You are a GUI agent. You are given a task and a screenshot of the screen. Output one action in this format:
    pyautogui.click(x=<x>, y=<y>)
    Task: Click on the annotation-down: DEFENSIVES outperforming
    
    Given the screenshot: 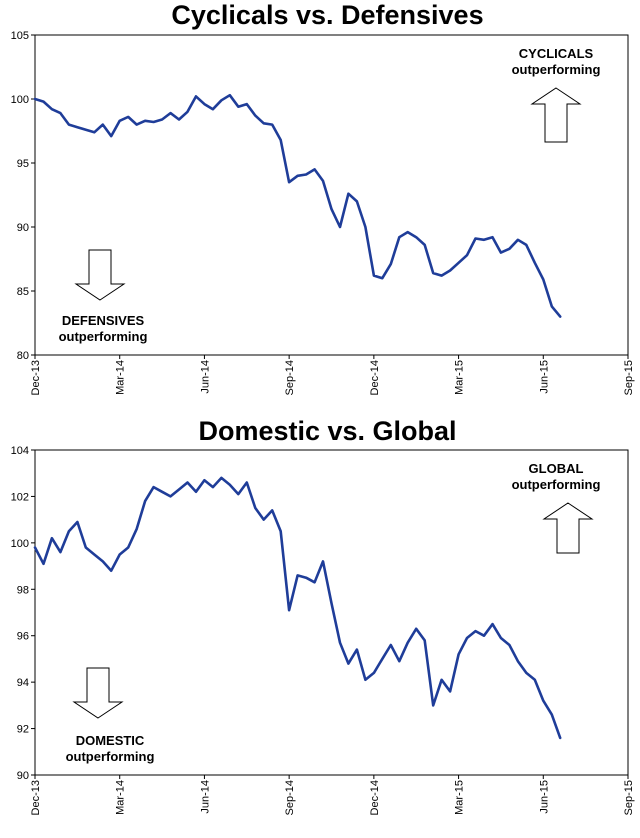 What is the action you would take?
    pyautogui.click(x=103, y=328)
    